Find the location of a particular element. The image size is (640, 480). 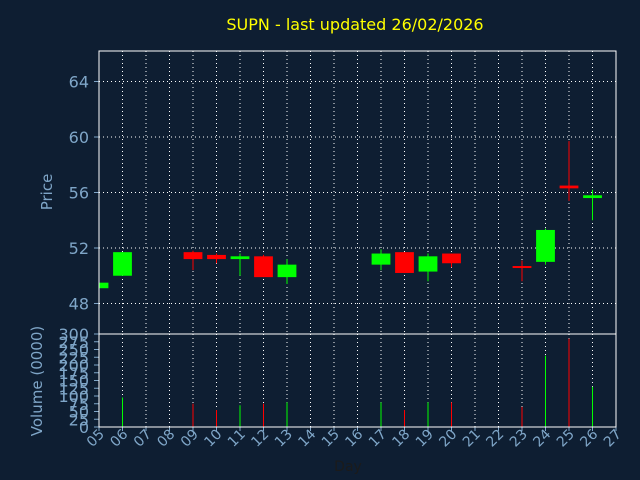

x-tick-label: 23 is located at coordinates (519, 439).